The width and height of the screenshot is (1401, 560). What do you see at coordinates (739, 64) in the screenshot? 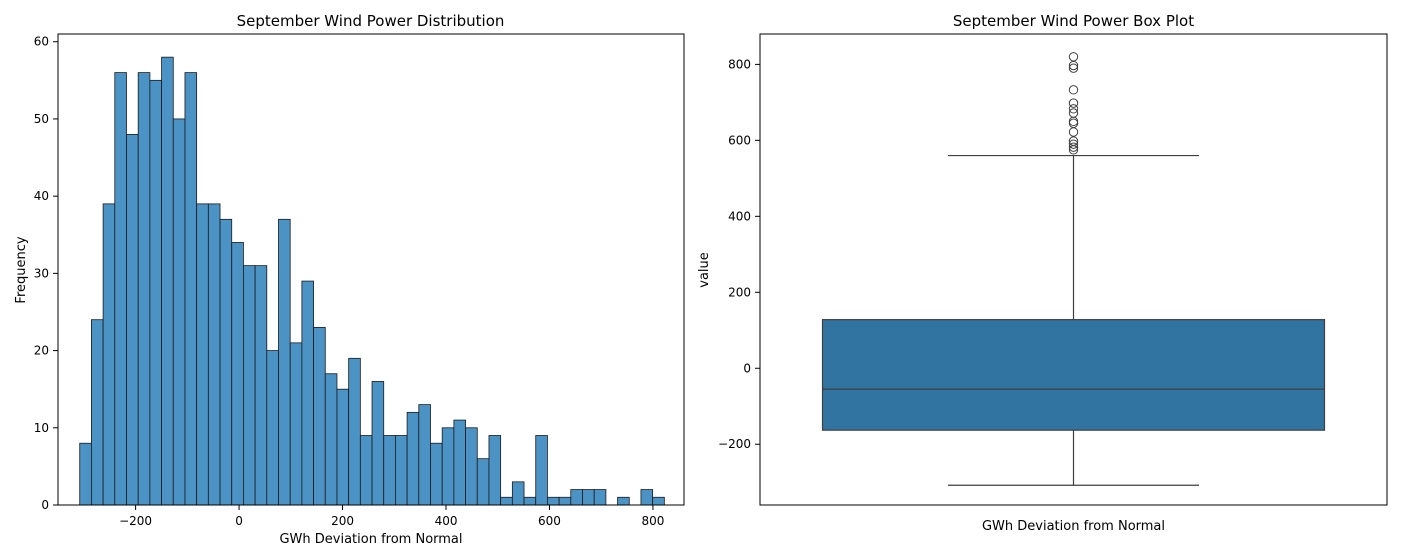
I see `y-tick-label: 800` at bounding box center [739, 64].